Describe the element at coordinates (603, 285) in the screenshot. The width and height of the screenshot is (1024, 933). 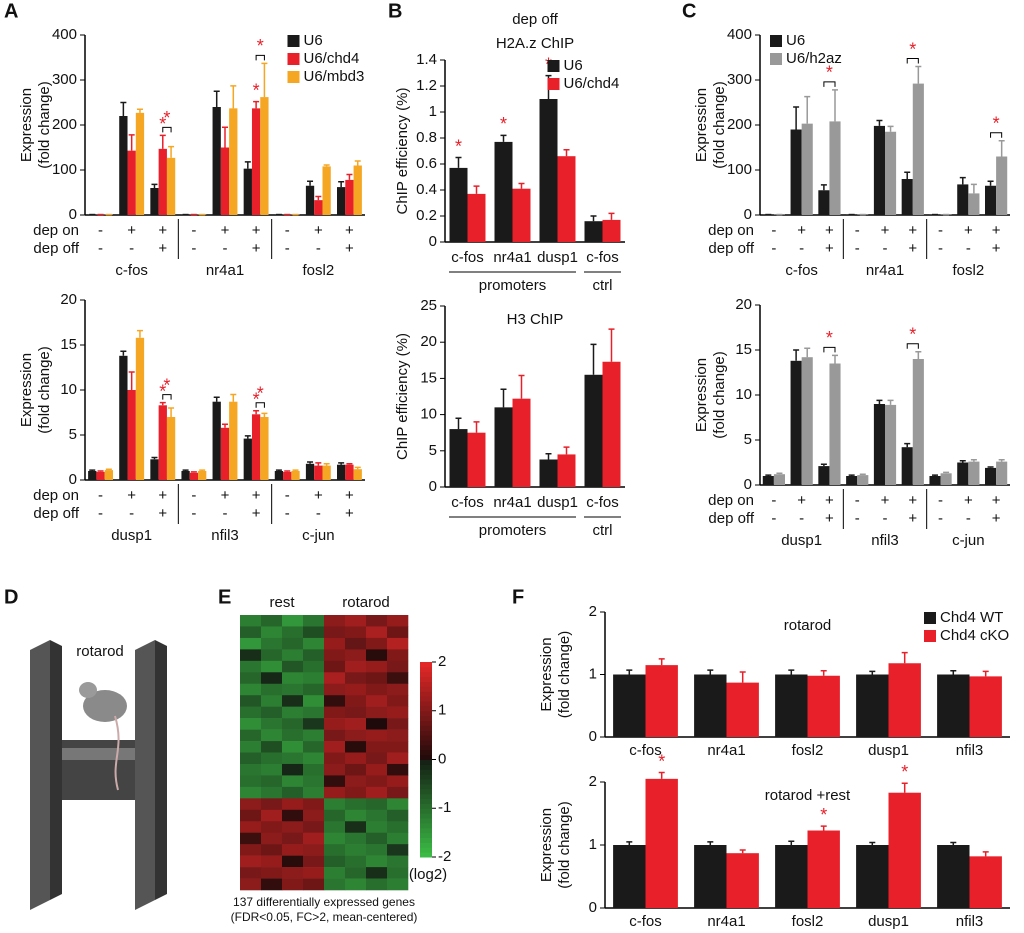
I see `group-label: ctrl` at that location.